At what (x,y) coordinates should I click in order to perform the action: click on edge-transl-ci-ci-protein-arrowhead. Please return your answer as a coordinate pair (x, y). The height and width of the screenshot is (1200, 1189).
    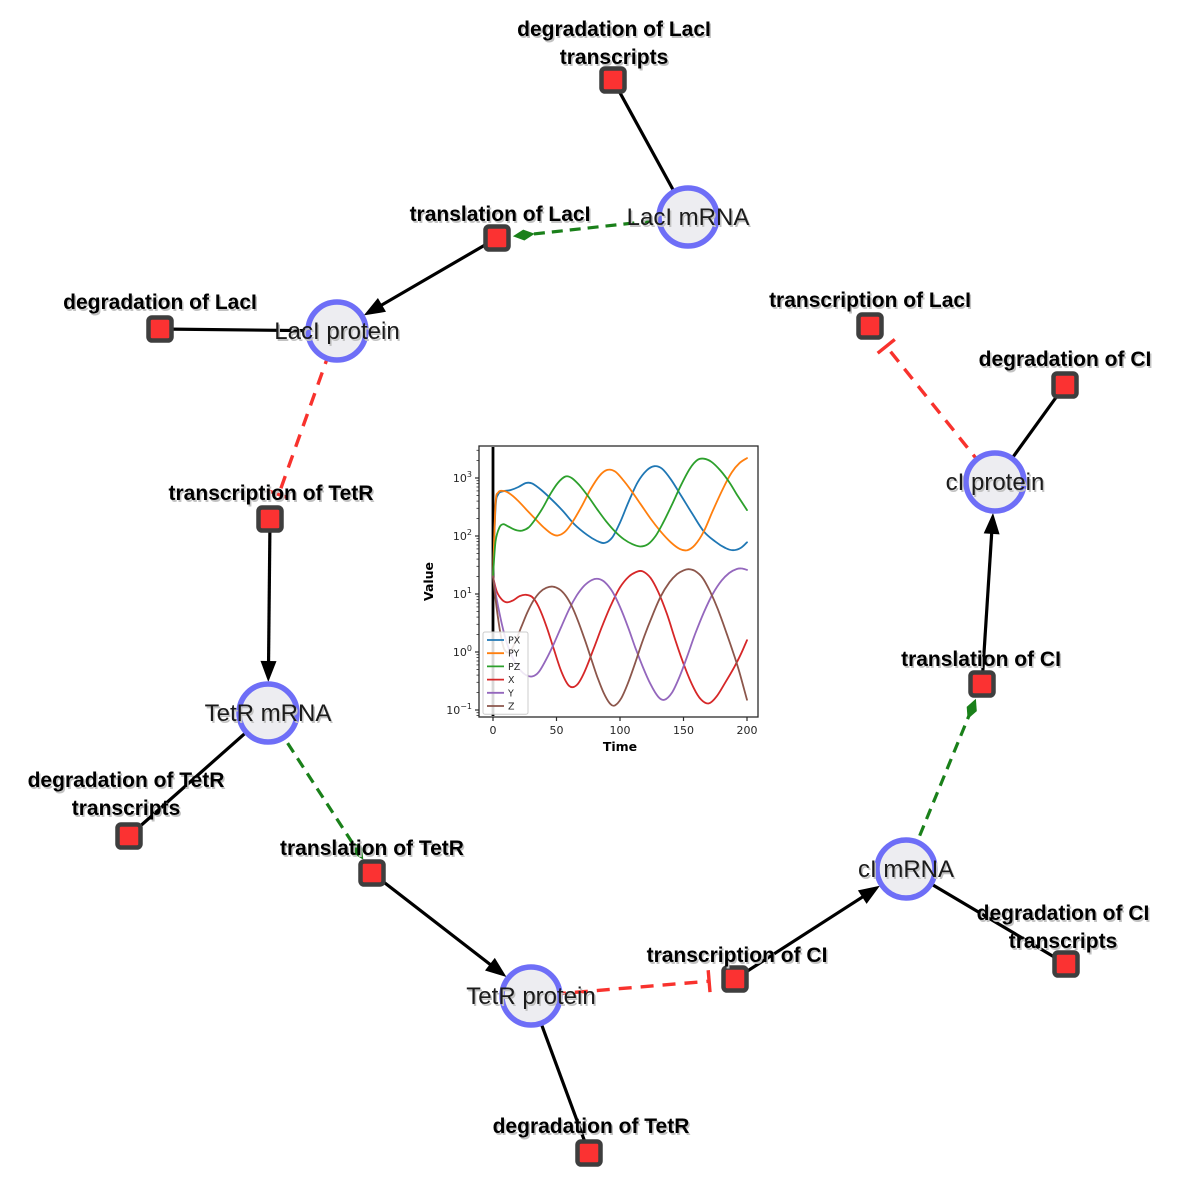
    Looking at the image, I should click on (991, 523).